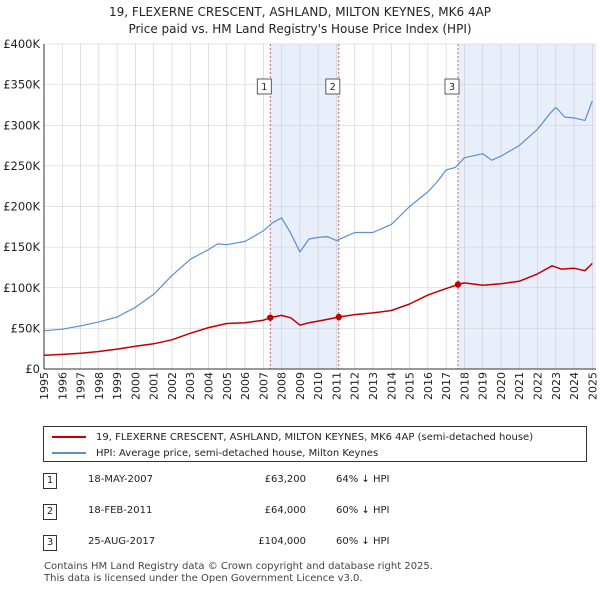  What do you see at coordinates (21, 44) in the screenshot?
I see `y-tick-label: £400K` at bounding box center [21, 44].